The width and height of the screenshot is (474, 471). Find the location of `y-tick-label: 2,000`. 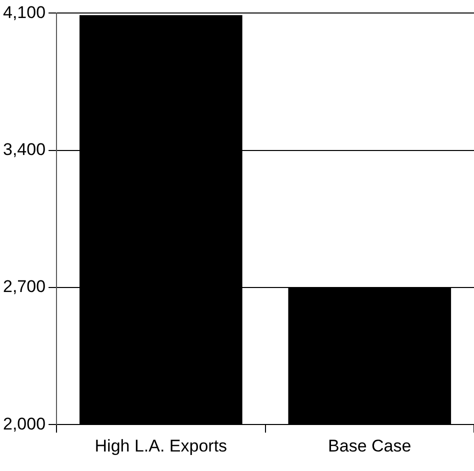

y-tick-label: 2,000 is located at coordinates (24, 424).